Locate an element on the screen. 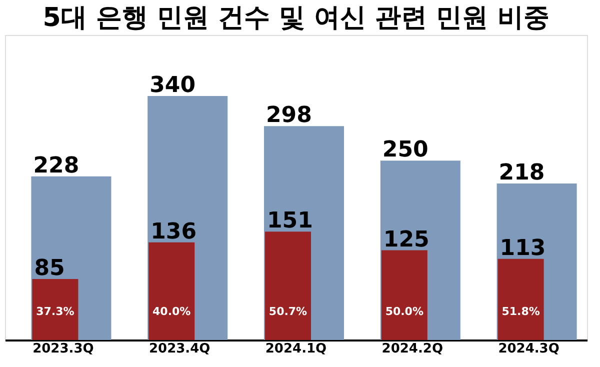  annotation: 50.7% is located at coordinates (288, 311).